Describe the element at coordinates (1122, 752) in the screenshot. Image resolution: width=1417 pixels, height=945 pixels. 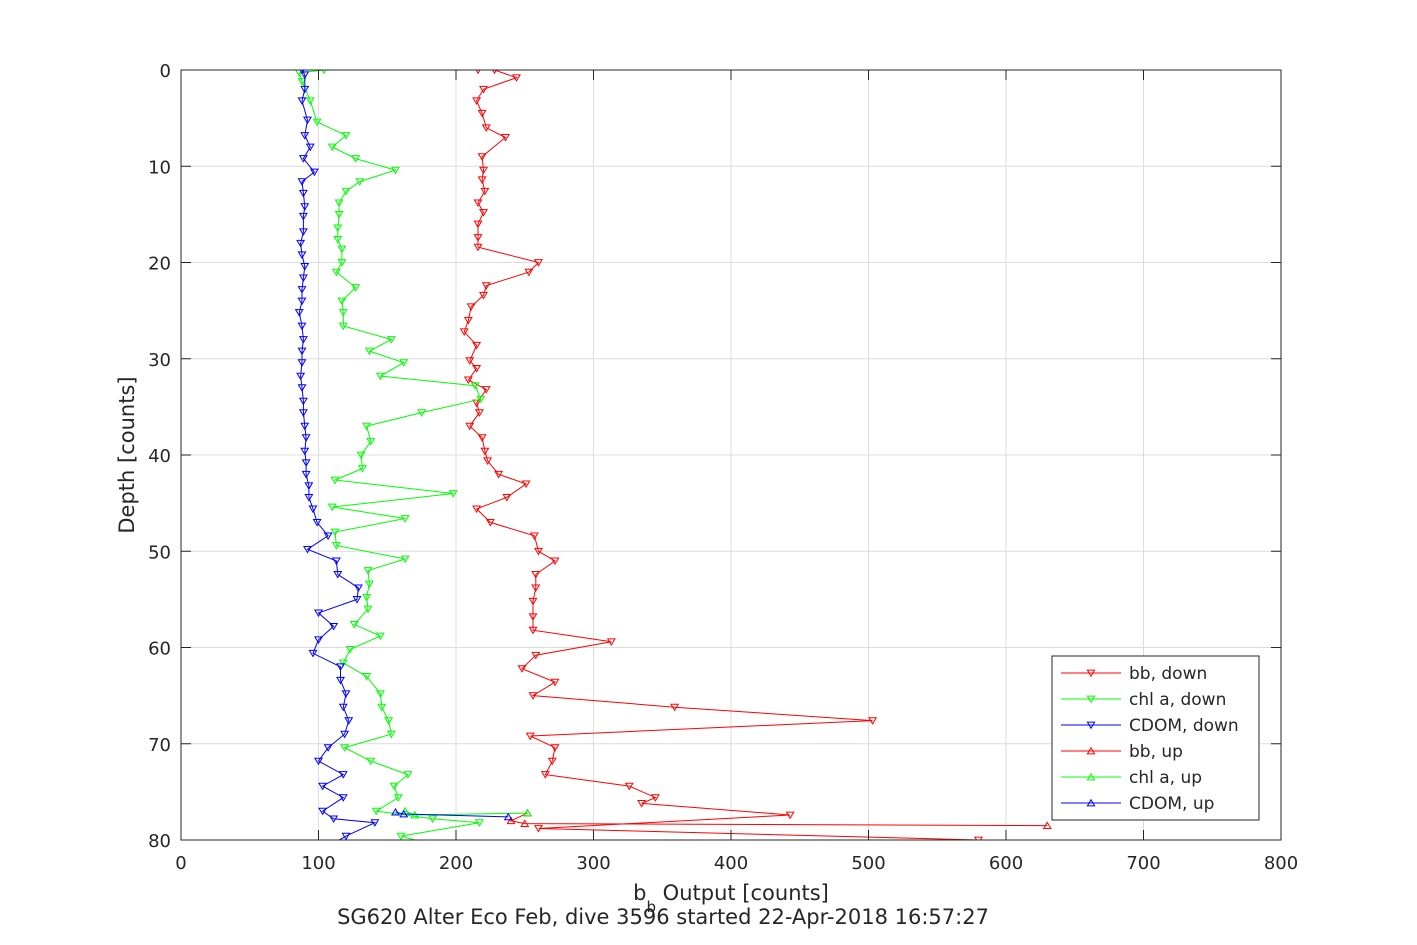
I see `legend-entry-bb-up: bb, up` at that location.